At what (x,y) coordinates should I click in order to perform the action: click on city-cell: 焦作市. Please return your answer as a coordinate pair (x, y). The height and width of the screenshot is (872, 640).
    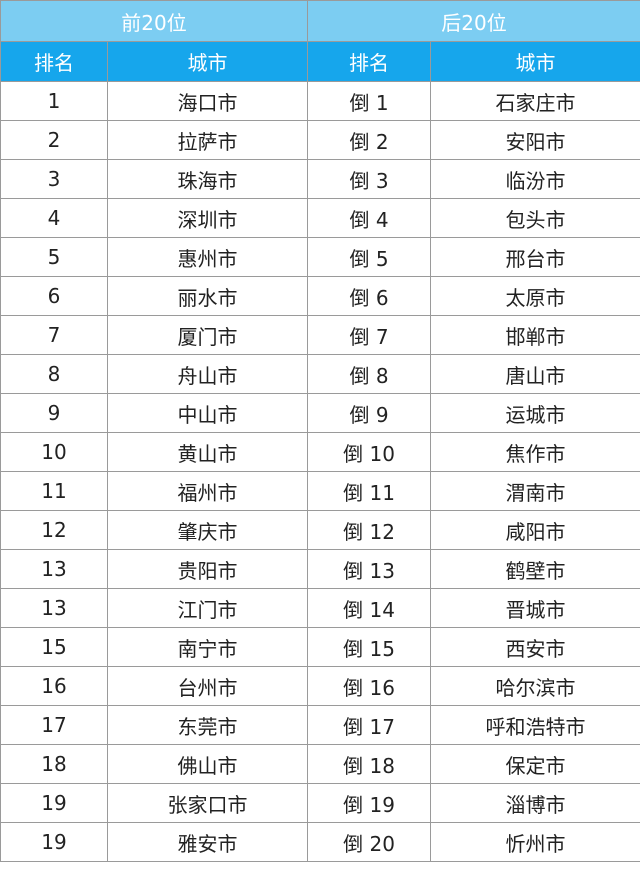
    Looking at the image, I should click on (535, 452).